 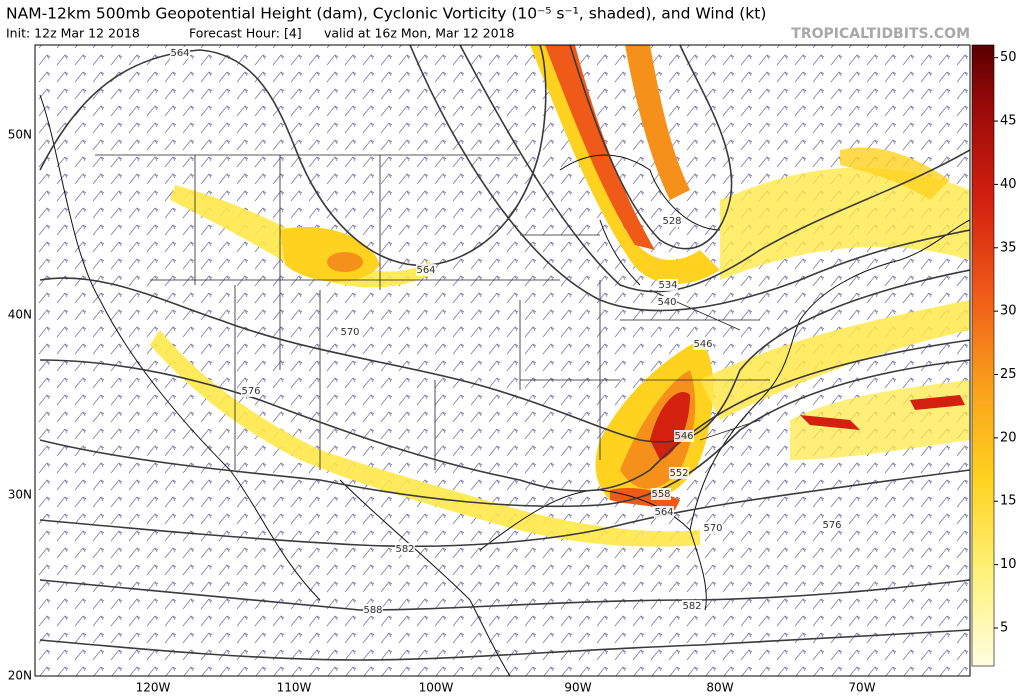 I want to click on colorbar-tick-label: 25, so click(x=1008, y=374).